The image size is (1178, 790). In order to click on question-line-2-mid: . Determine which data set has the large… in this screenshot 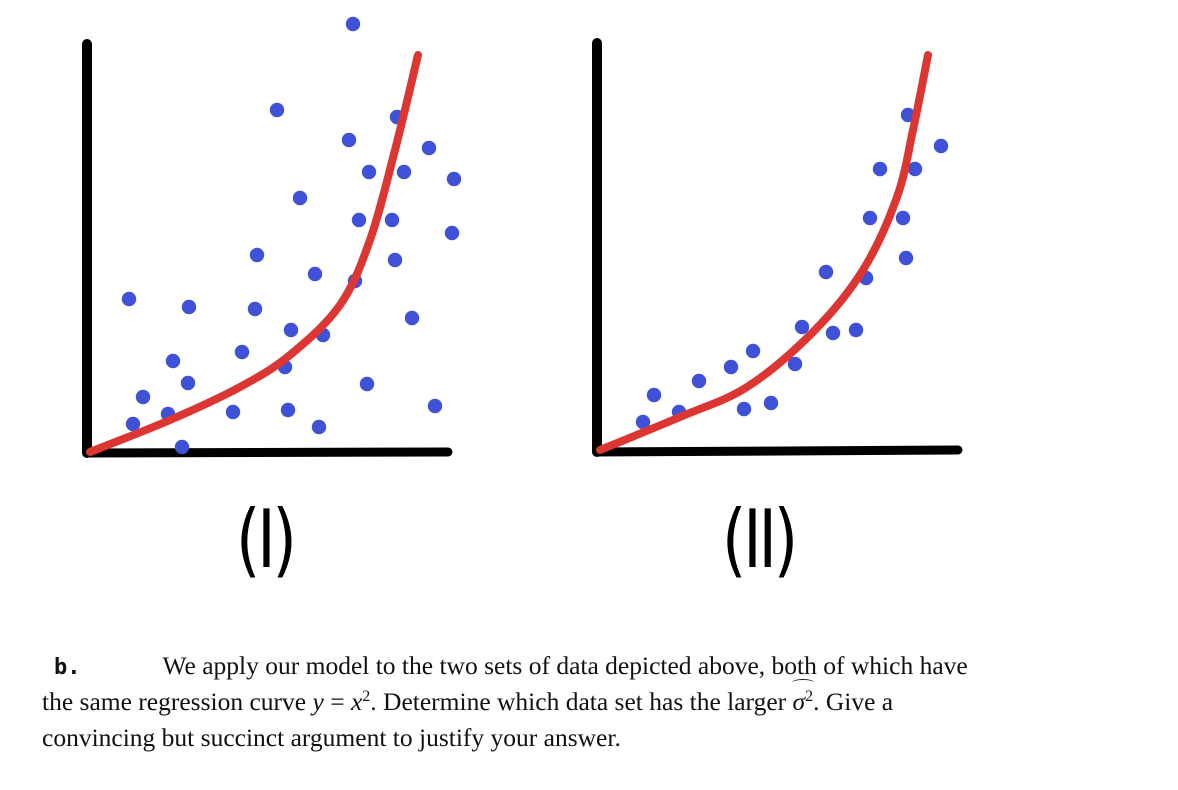, I will do `click(581, 701)`.